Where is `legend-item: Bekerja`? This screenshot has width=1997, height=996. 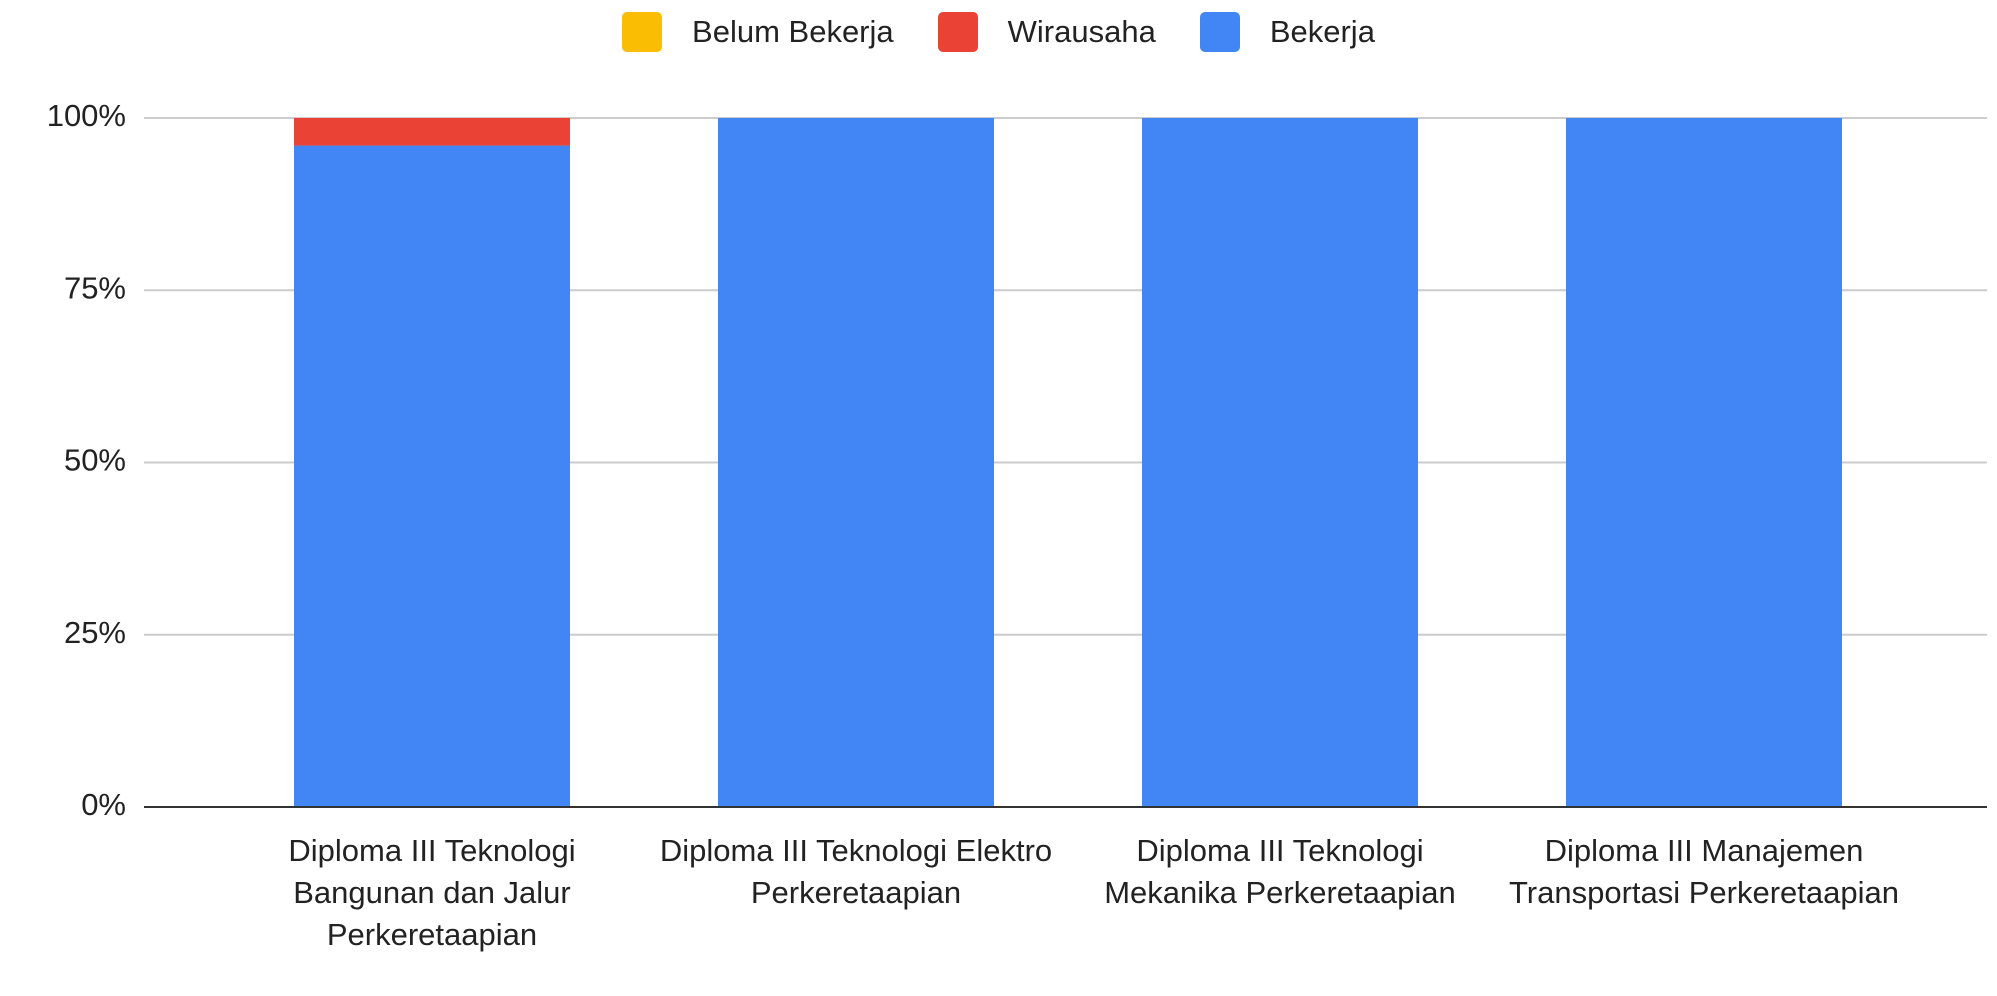
legend-item: Bekerja is located at coordinates (1287, 32).